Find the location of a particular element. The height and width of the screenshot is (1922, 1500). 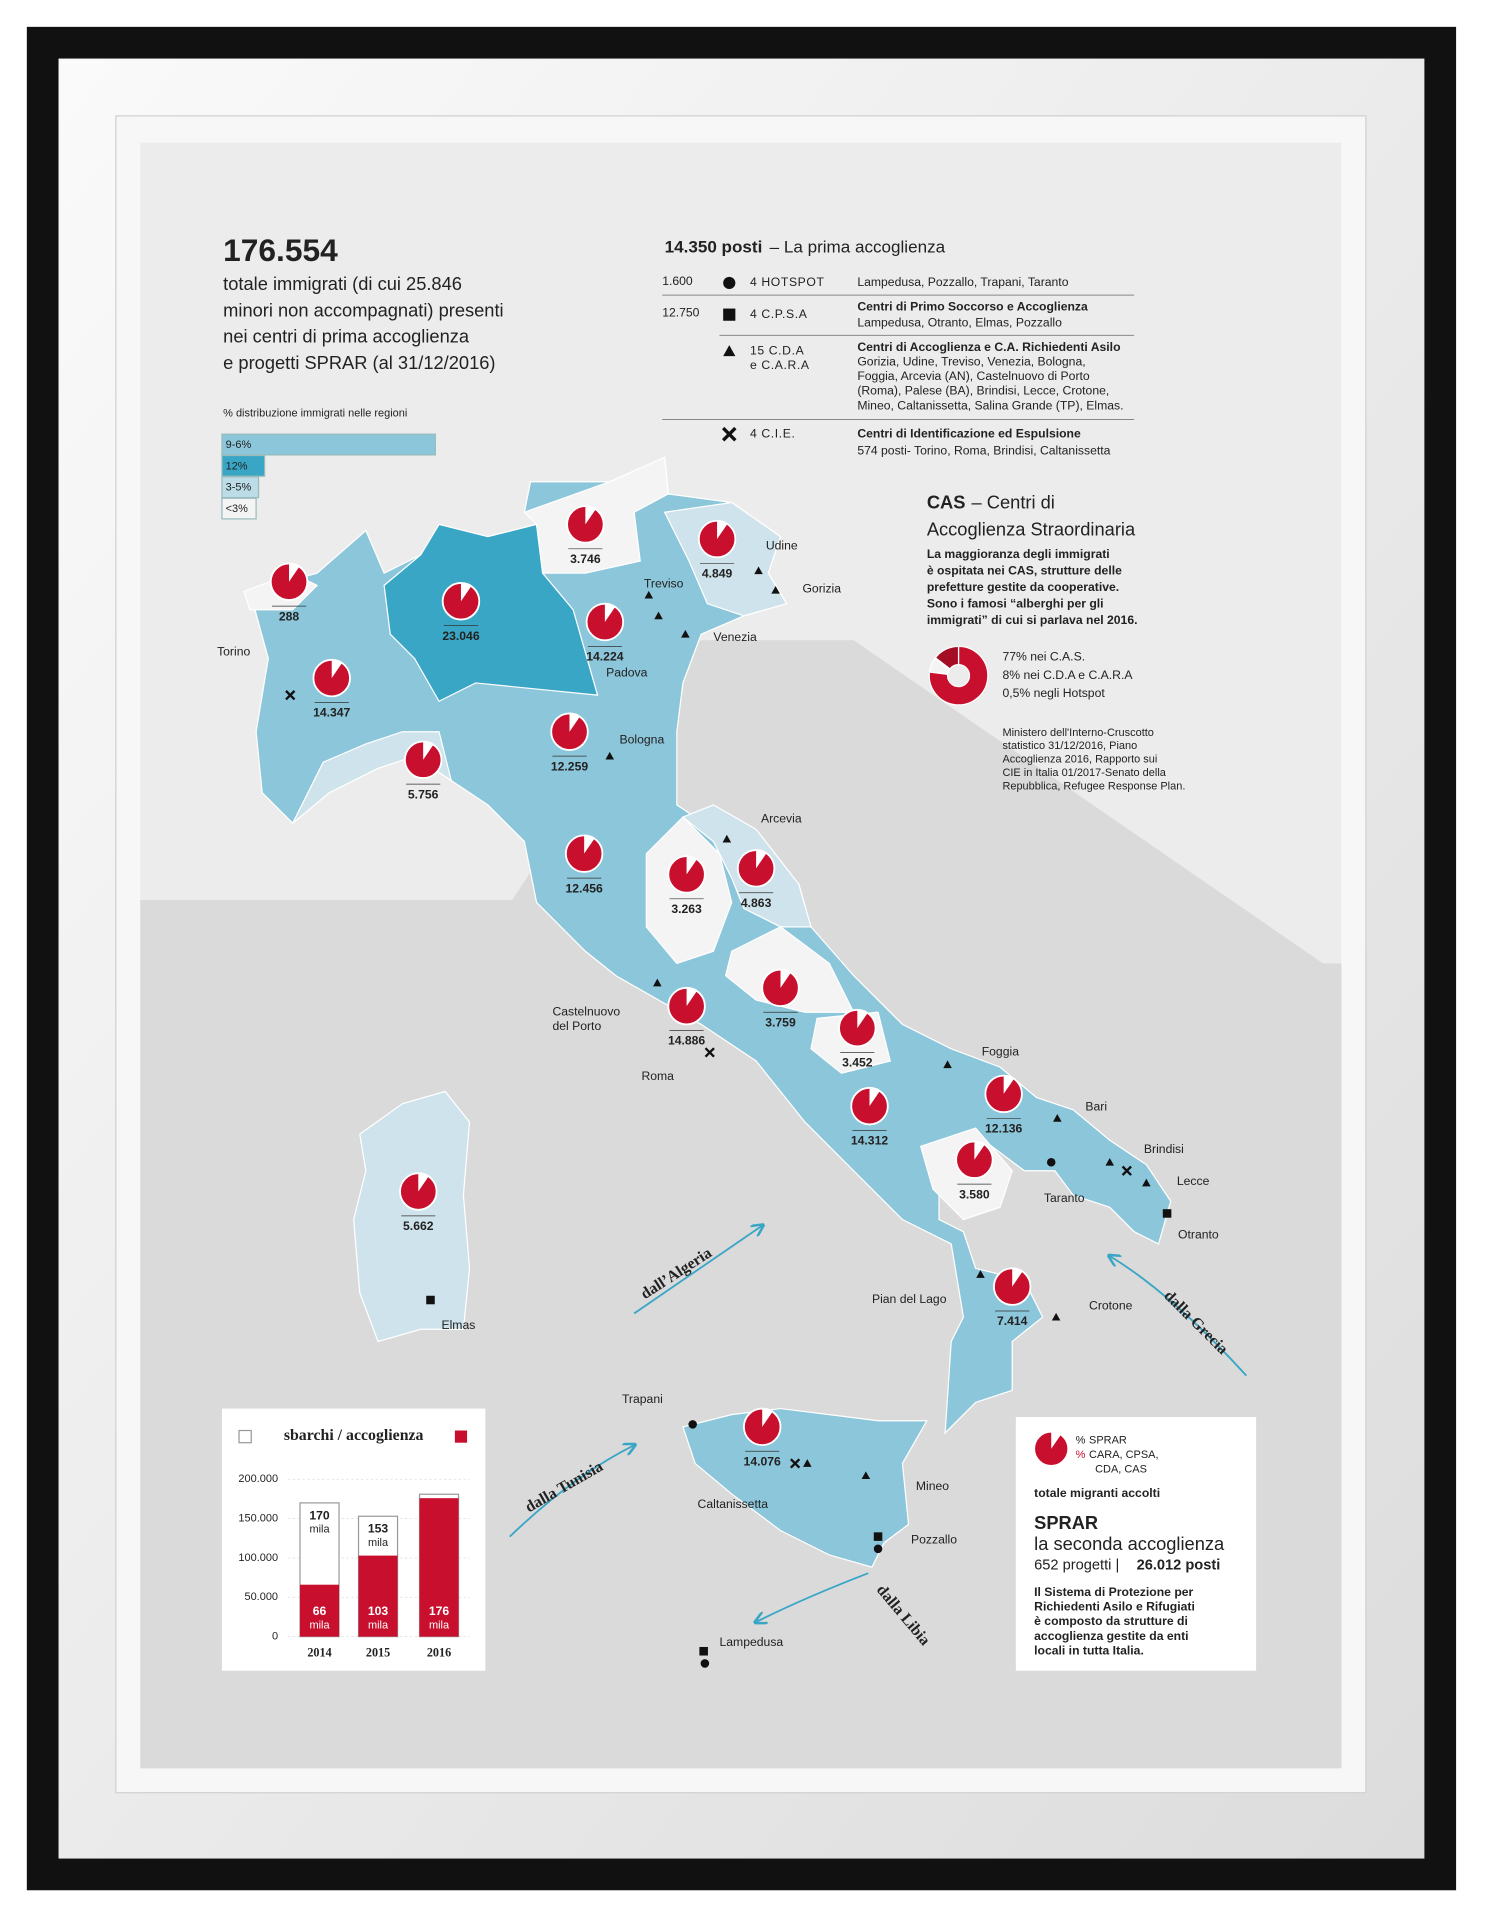

city-label: Pian del Lago is located at coordinates (909, 1299).